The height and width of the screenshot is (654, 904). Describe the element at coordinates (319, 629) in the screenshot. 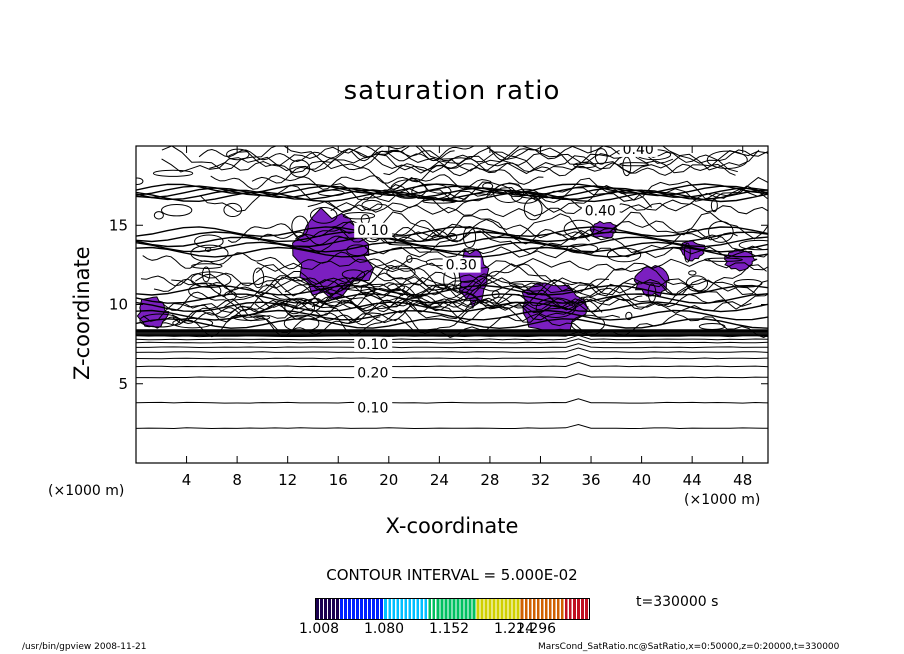

I see `colorbar-tick-label: 1.008` at that location.